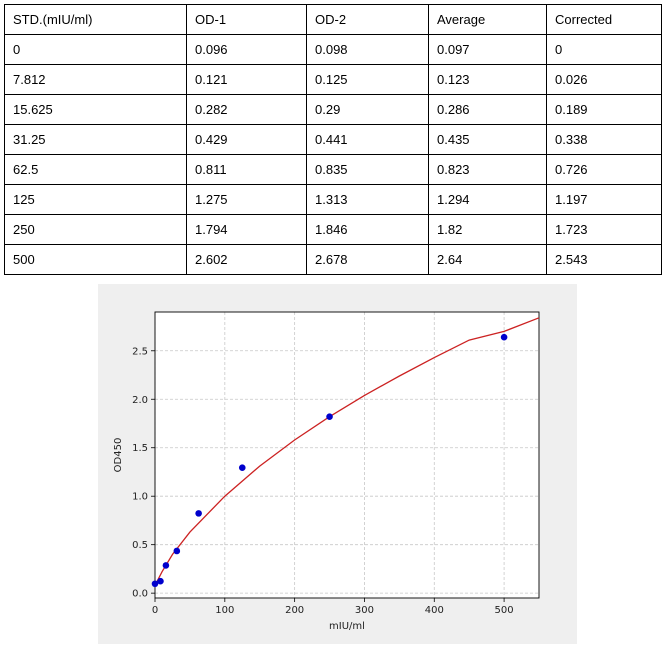 The height and width of the screenshot is (664, 665). I want to click on table-cell: 1.197, so click(604, 199).